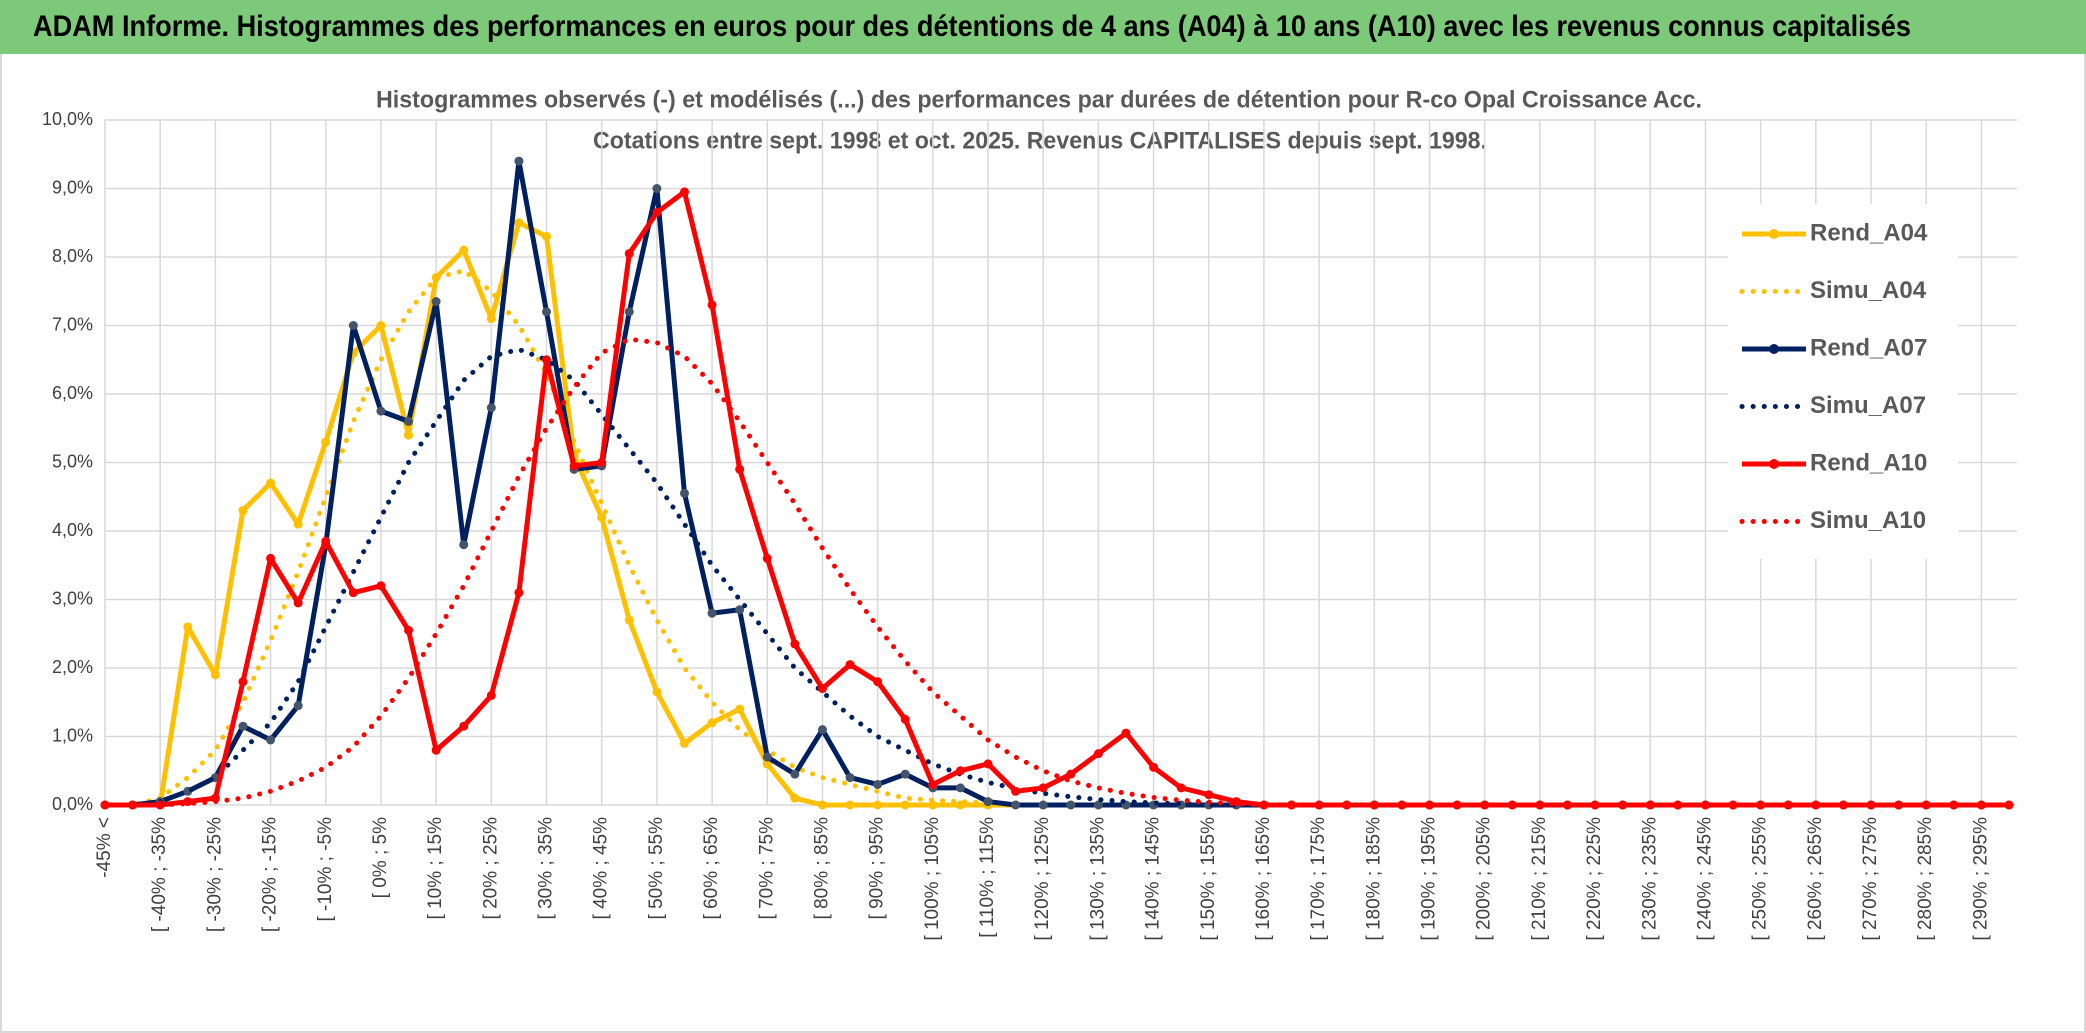  Describe the element at coordinates (1097, 879) in the screenshot. I see `x-tick-label: [ 130% ; 135%` at that location.